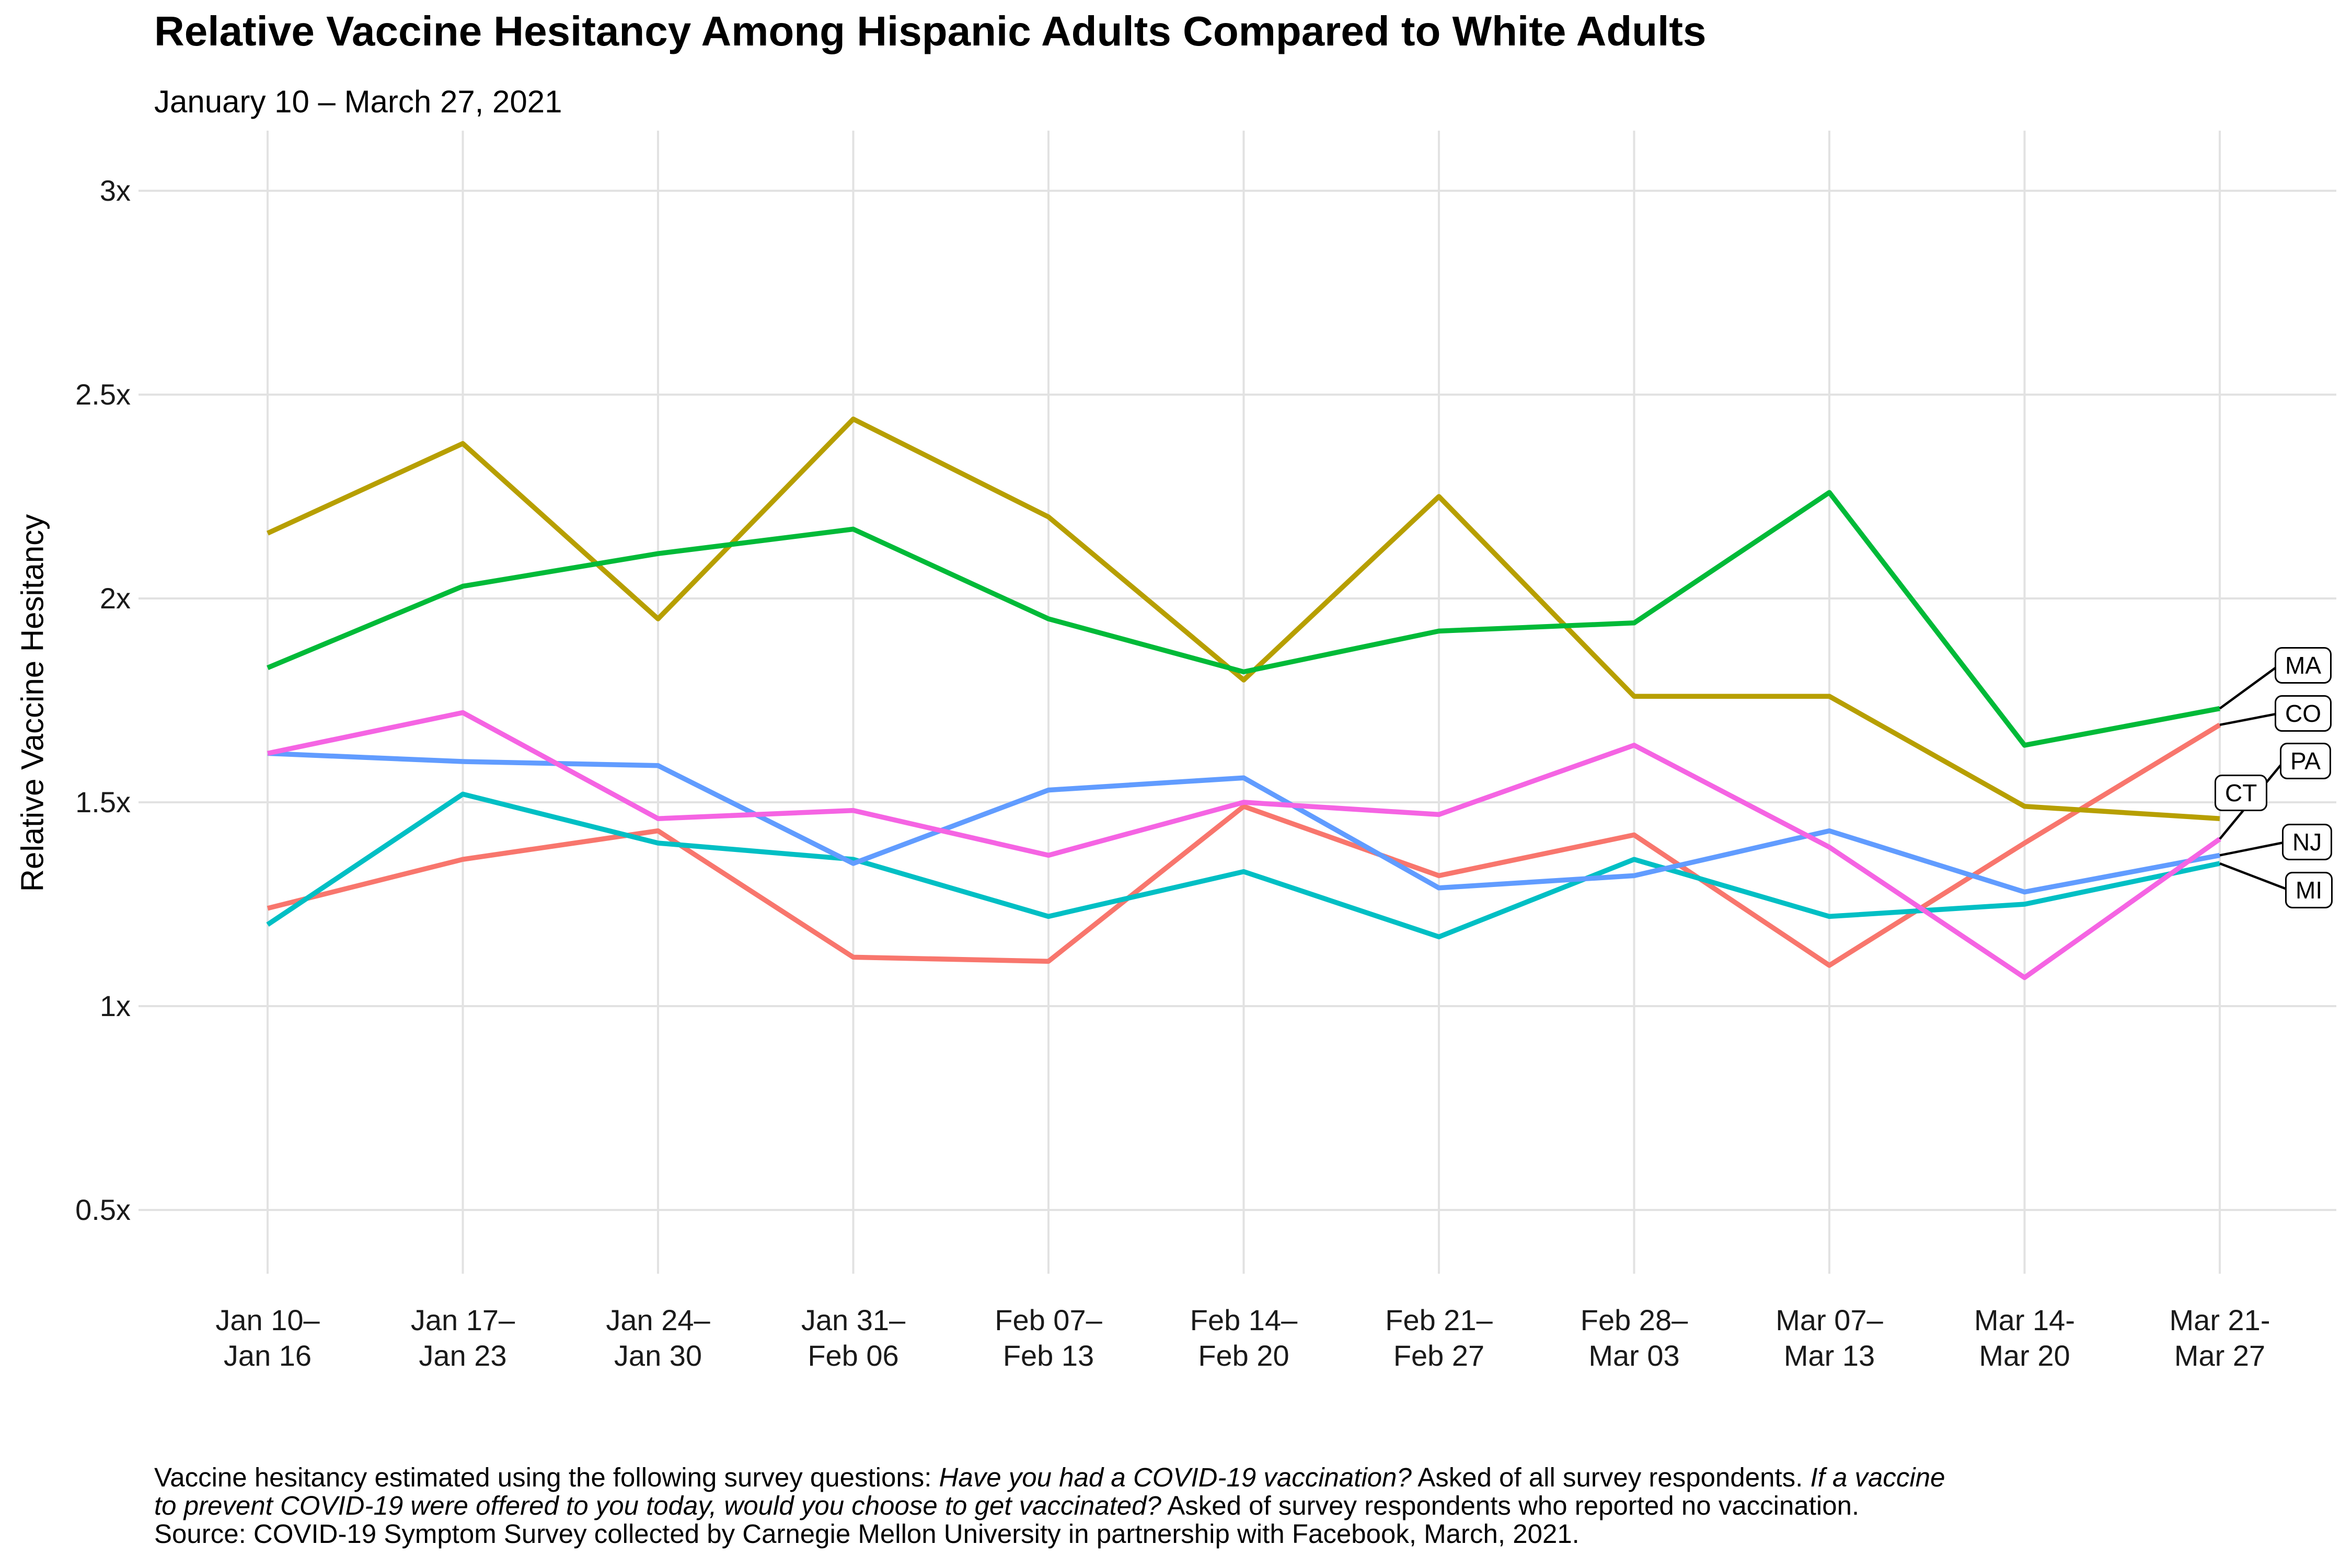 The width and height of the screenshot is (2352, 1568). What do you see at coordinates (267, 1320) in the screenshot?
I see `x-tick-line1: Jan 10–` at bounding box center [267, 1320].